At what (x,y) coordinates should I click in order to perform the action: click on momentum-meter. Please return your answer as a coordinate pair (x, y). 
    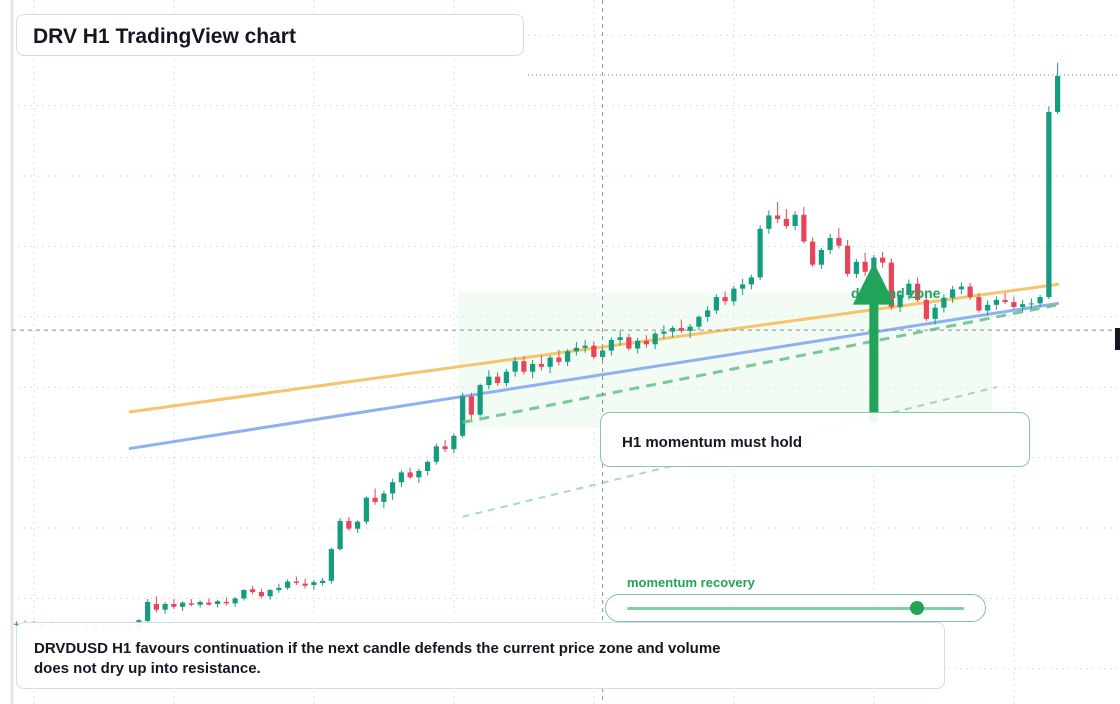
    Looking at the image, I should click on (795, 608).